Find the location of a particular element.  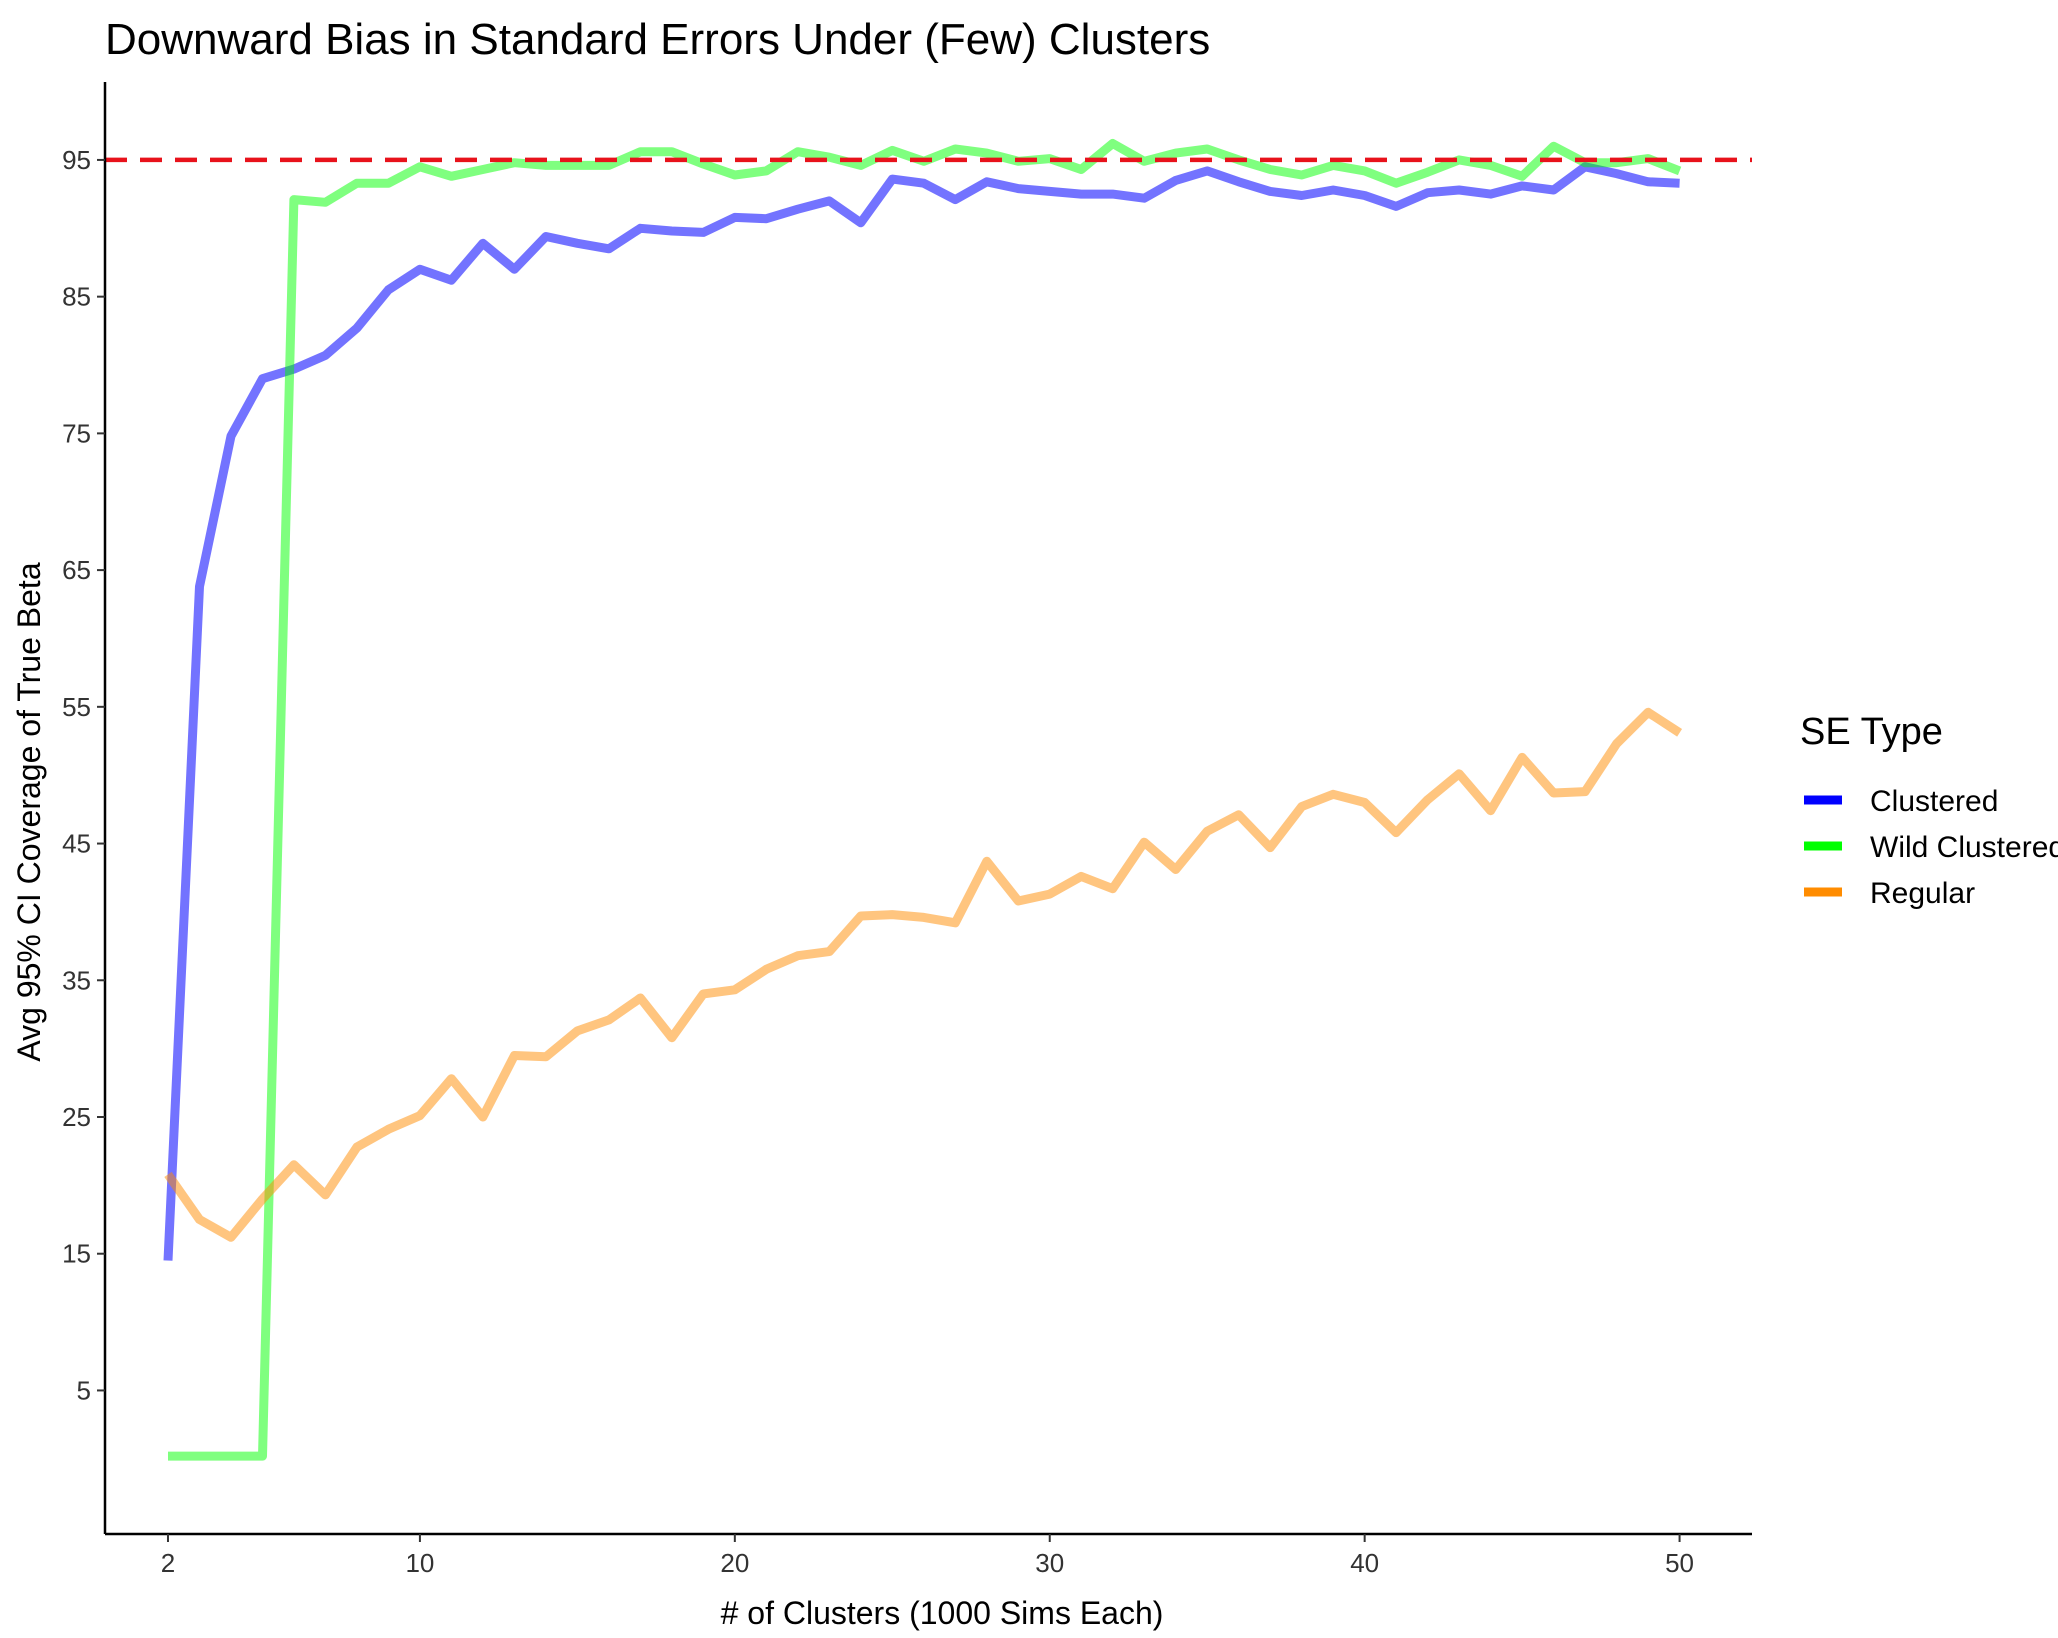

y-axis-title: Avg 95% CI Coverage of True Beta is located at coordinates (29, 811).